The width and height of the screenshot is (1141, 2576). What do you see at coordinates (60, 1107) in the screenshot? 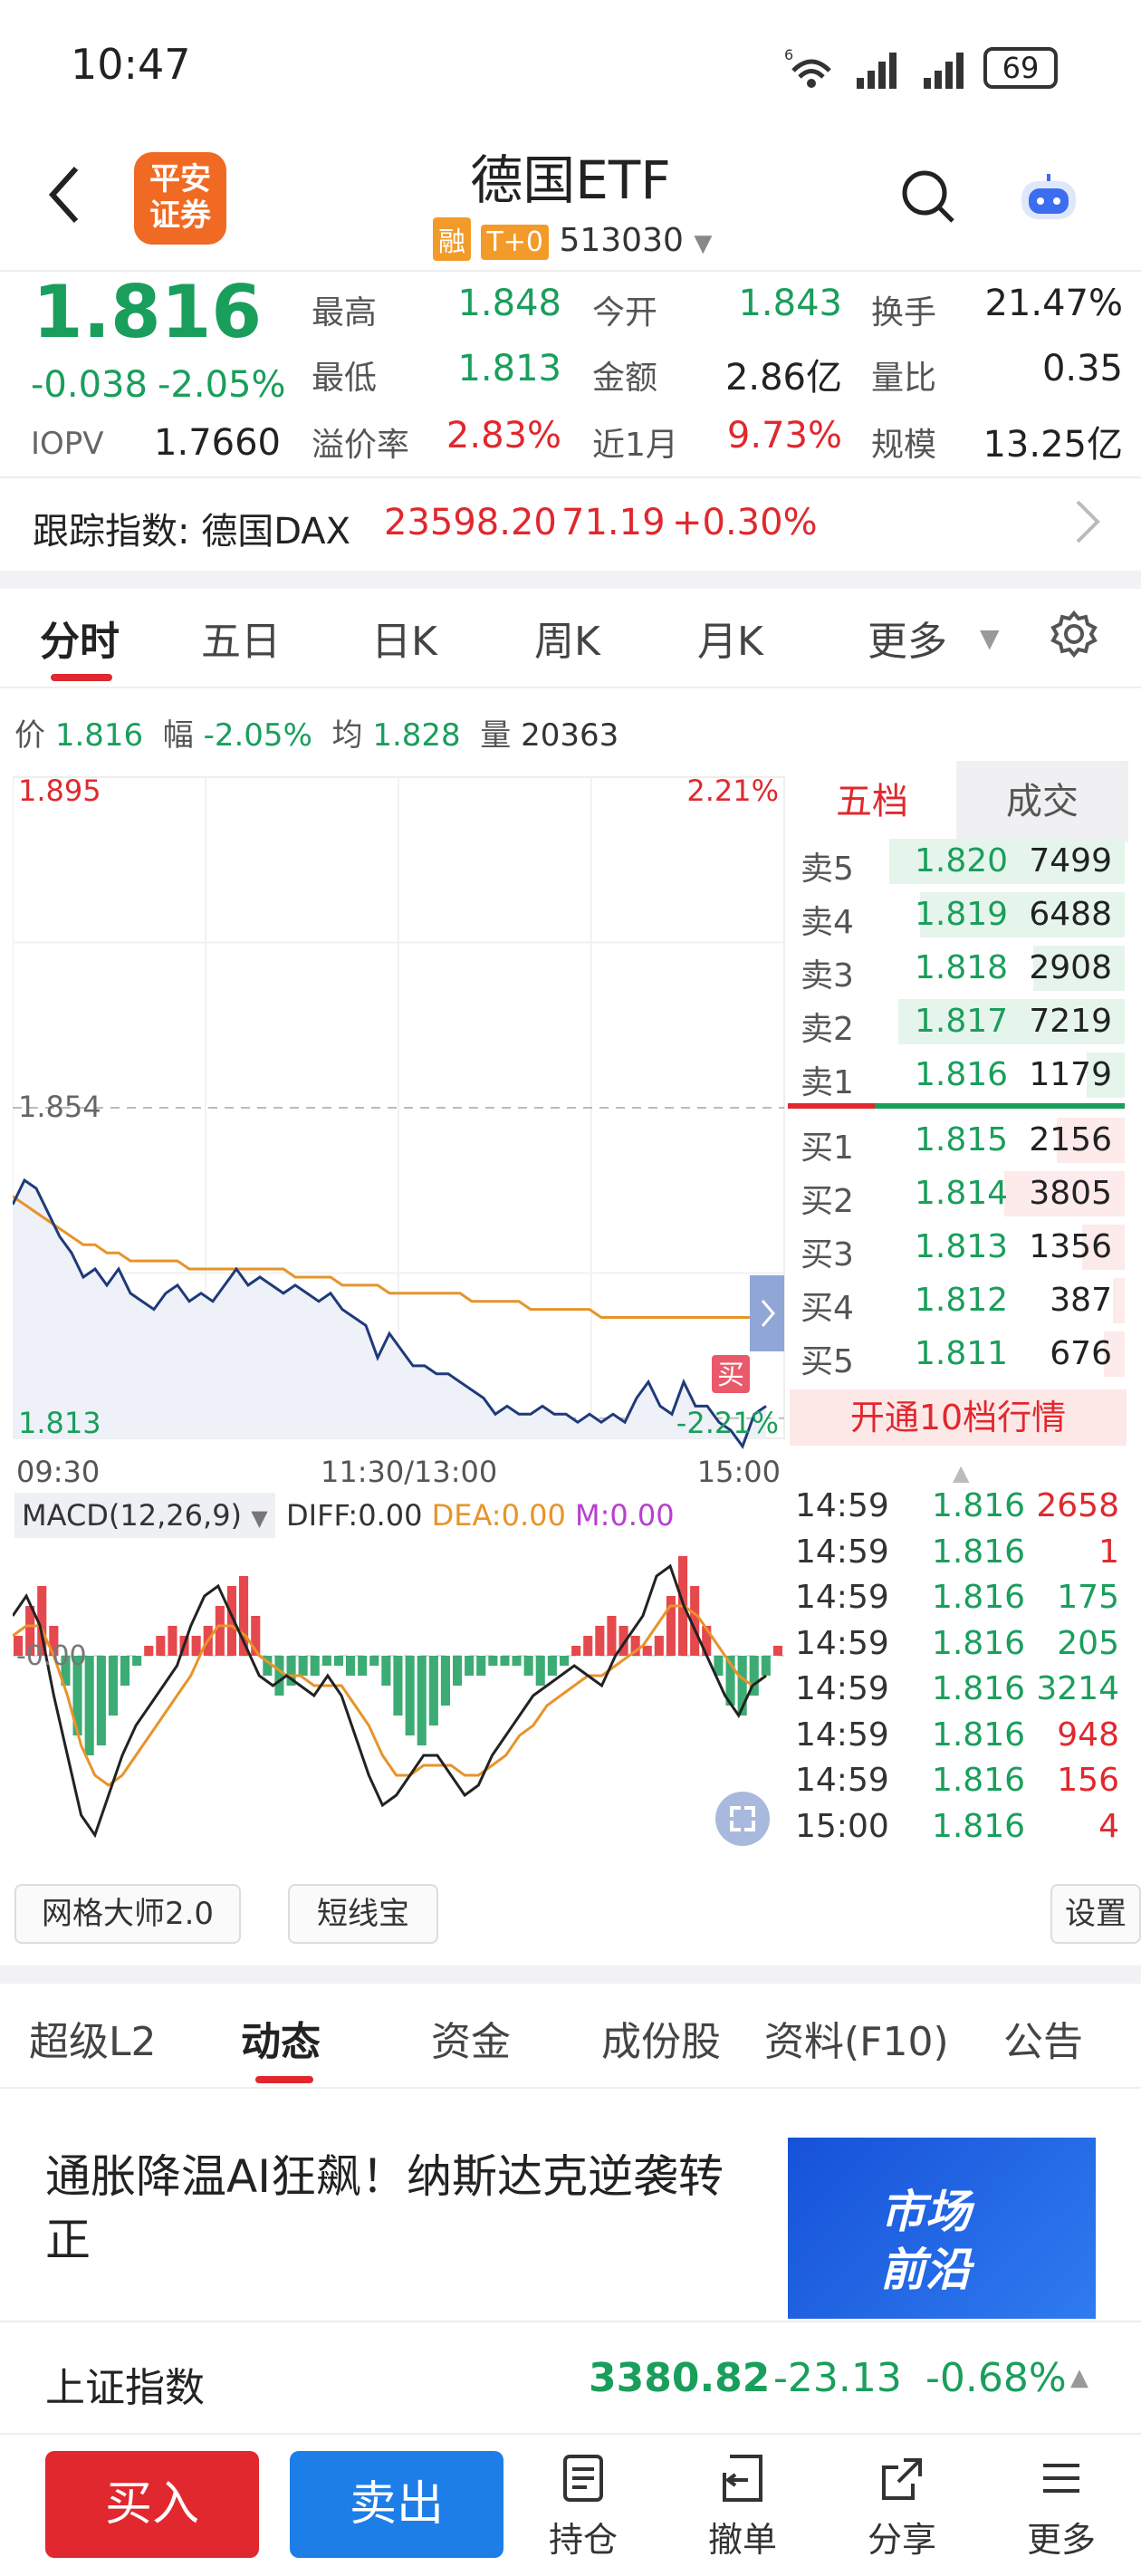
I see `y-mid-label: 1.854` at bounding box center [60, 1107].